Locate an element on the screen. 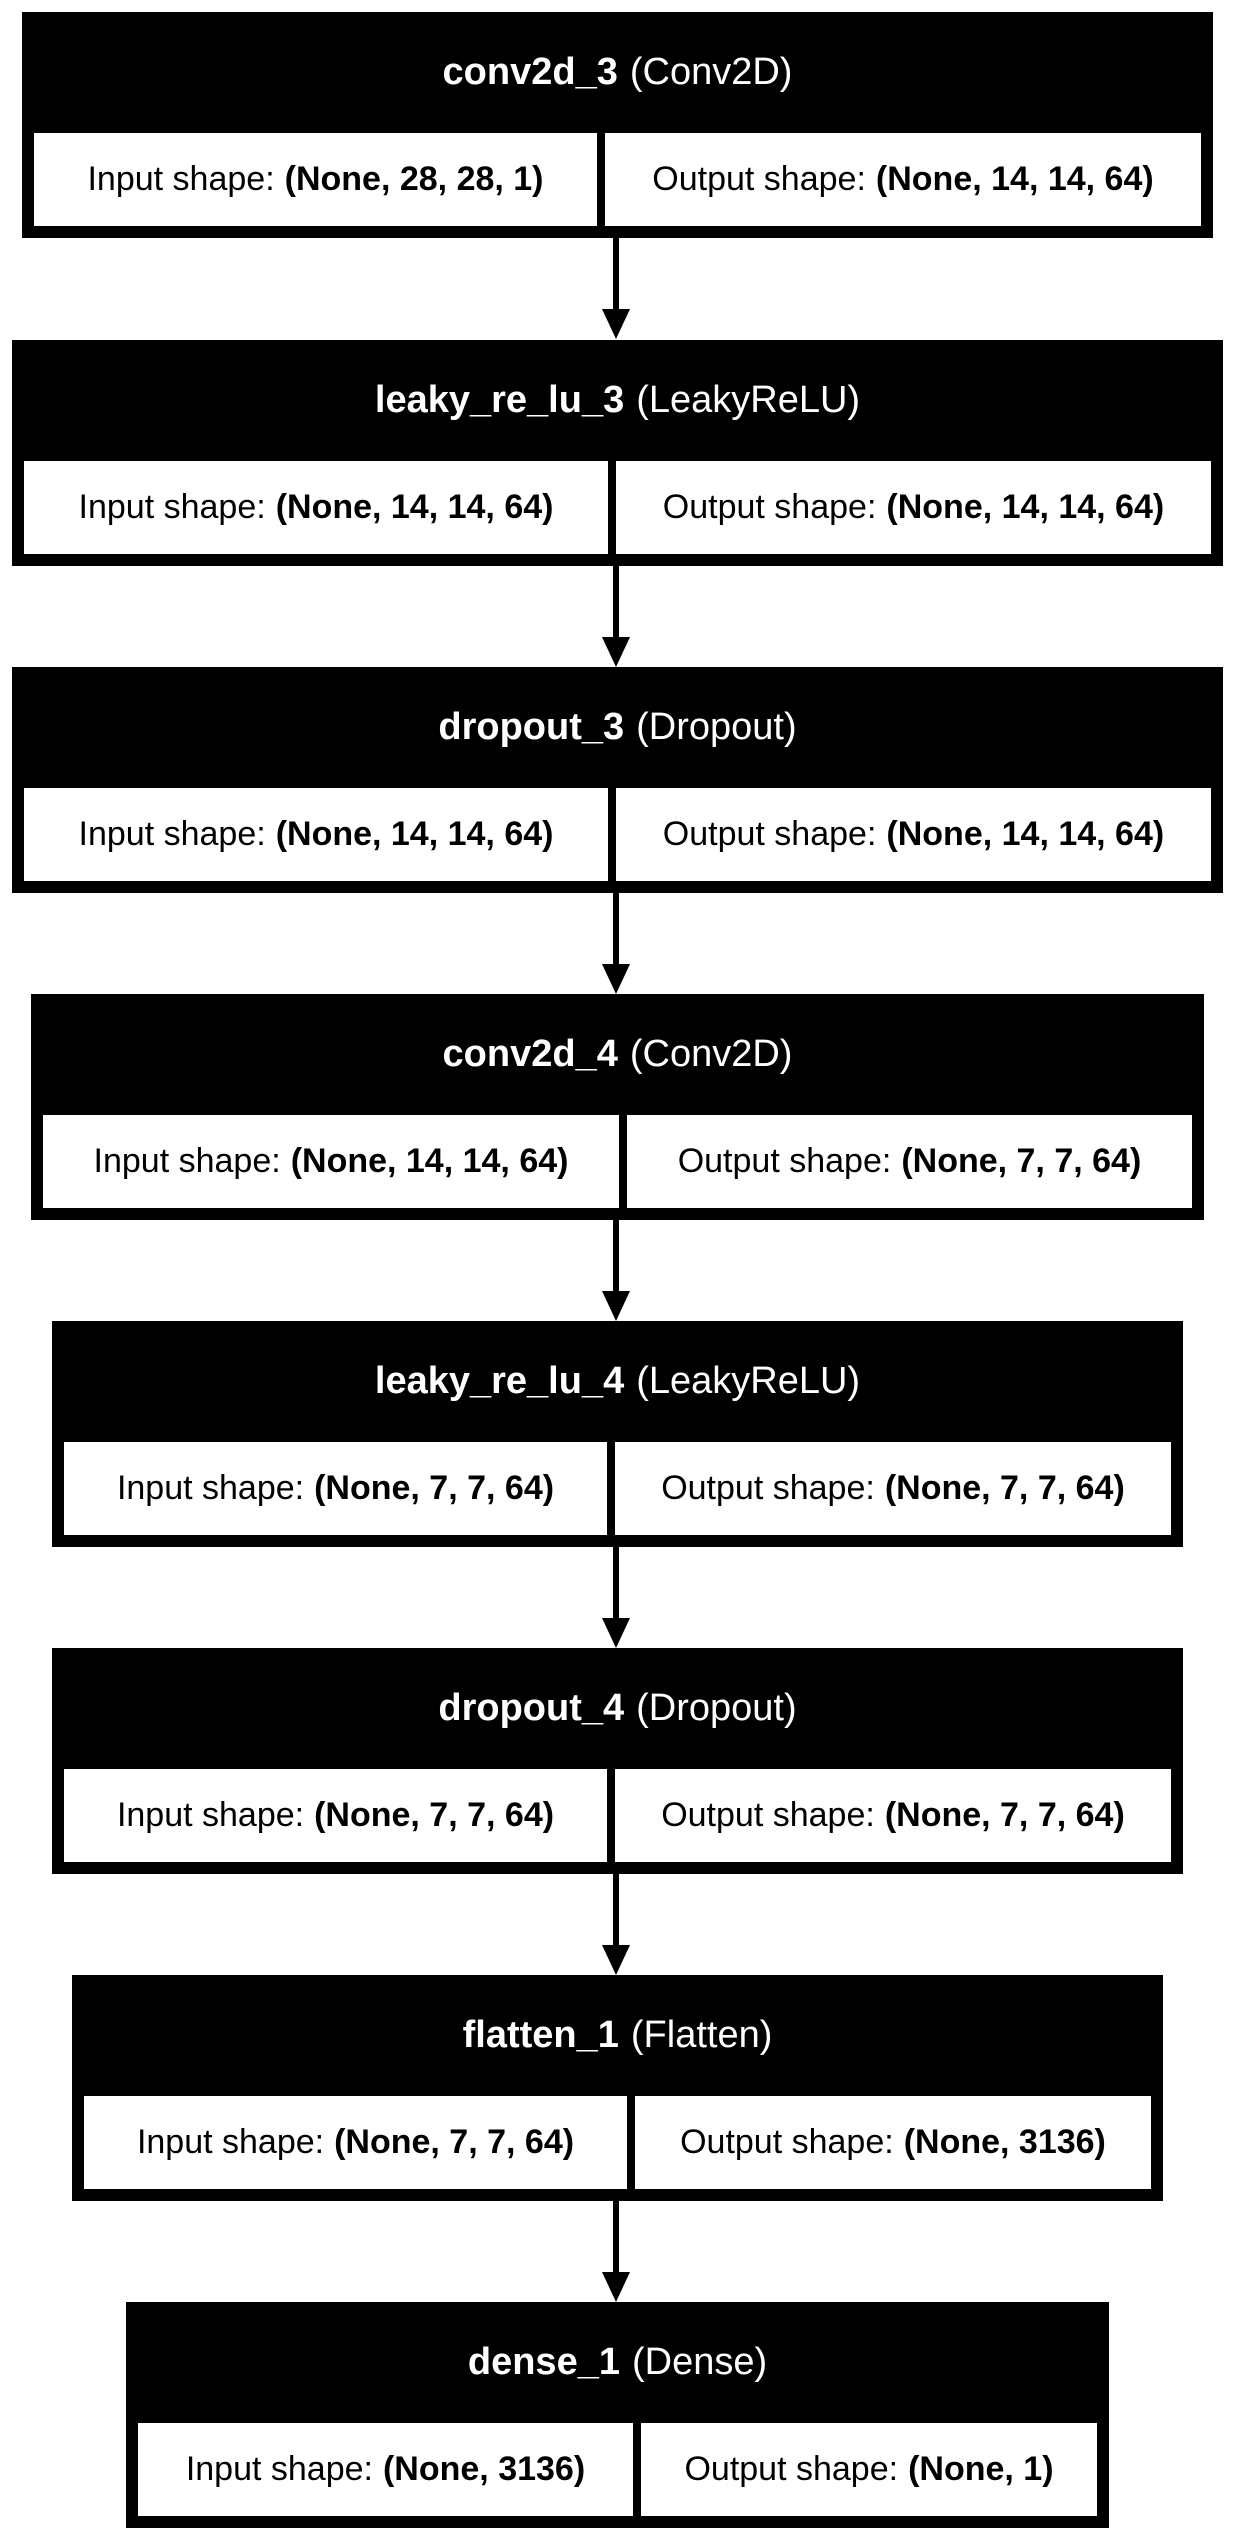  layer-header: dense_1 (Dense) is located at coordinates (617, 2362).